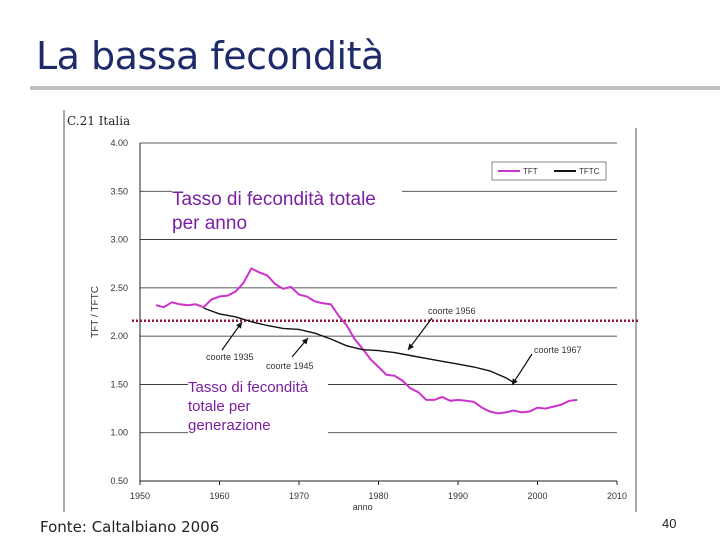  Describe the element at coordinates (119, 384) in the screenshot. I see `y-tick-label: 1.50` at that location.